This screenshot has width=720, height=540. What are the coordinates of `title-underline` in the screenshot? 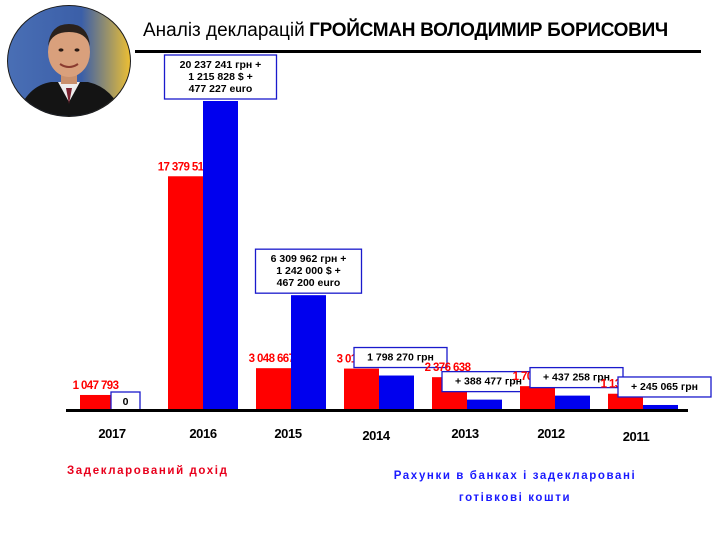 It's located at (418, 51).